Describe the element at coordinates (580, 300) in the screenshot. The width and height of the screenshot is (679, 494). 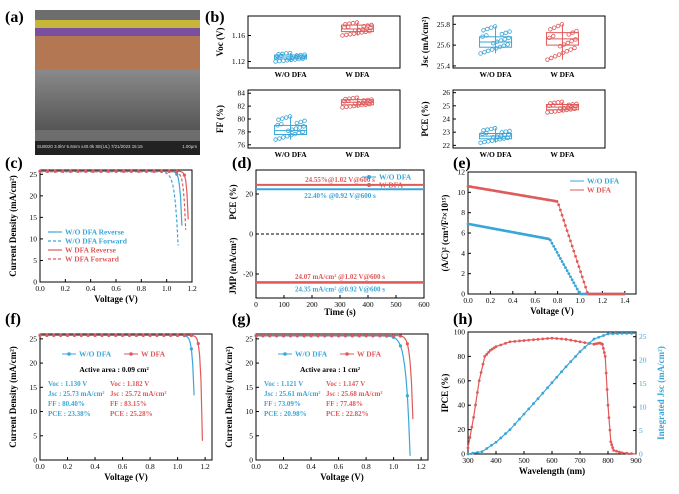
I see `panel-e-xtick-label: 1.0` at that location.